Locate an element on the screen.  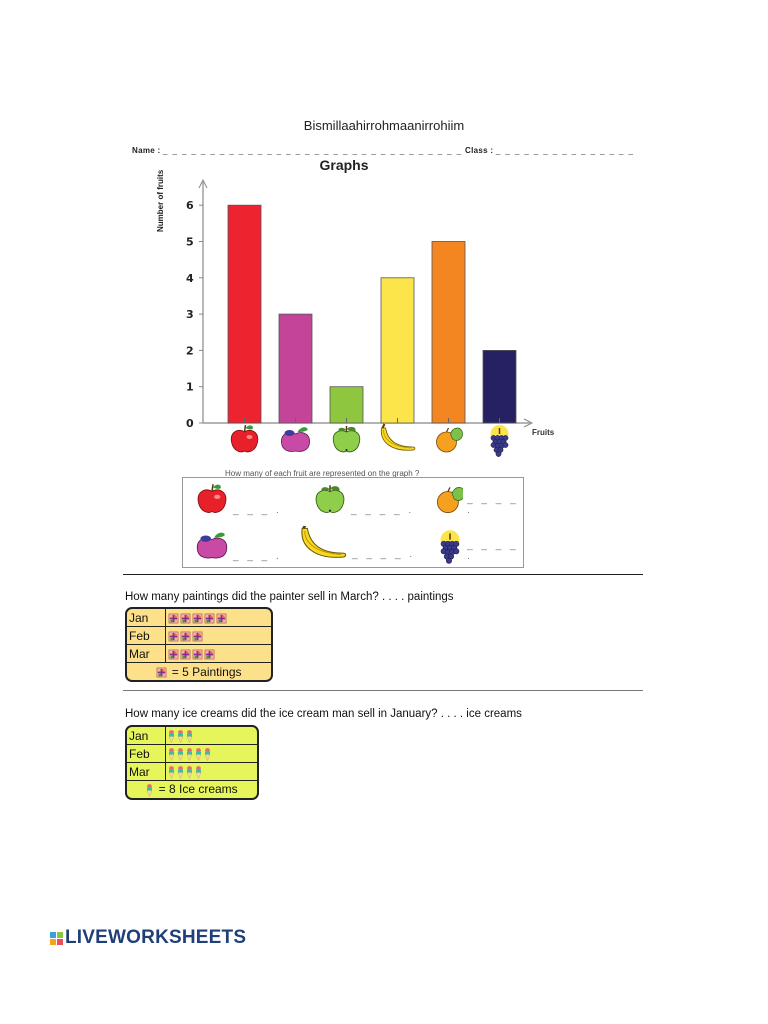
bar-apple is located at coordinates (244, 314).